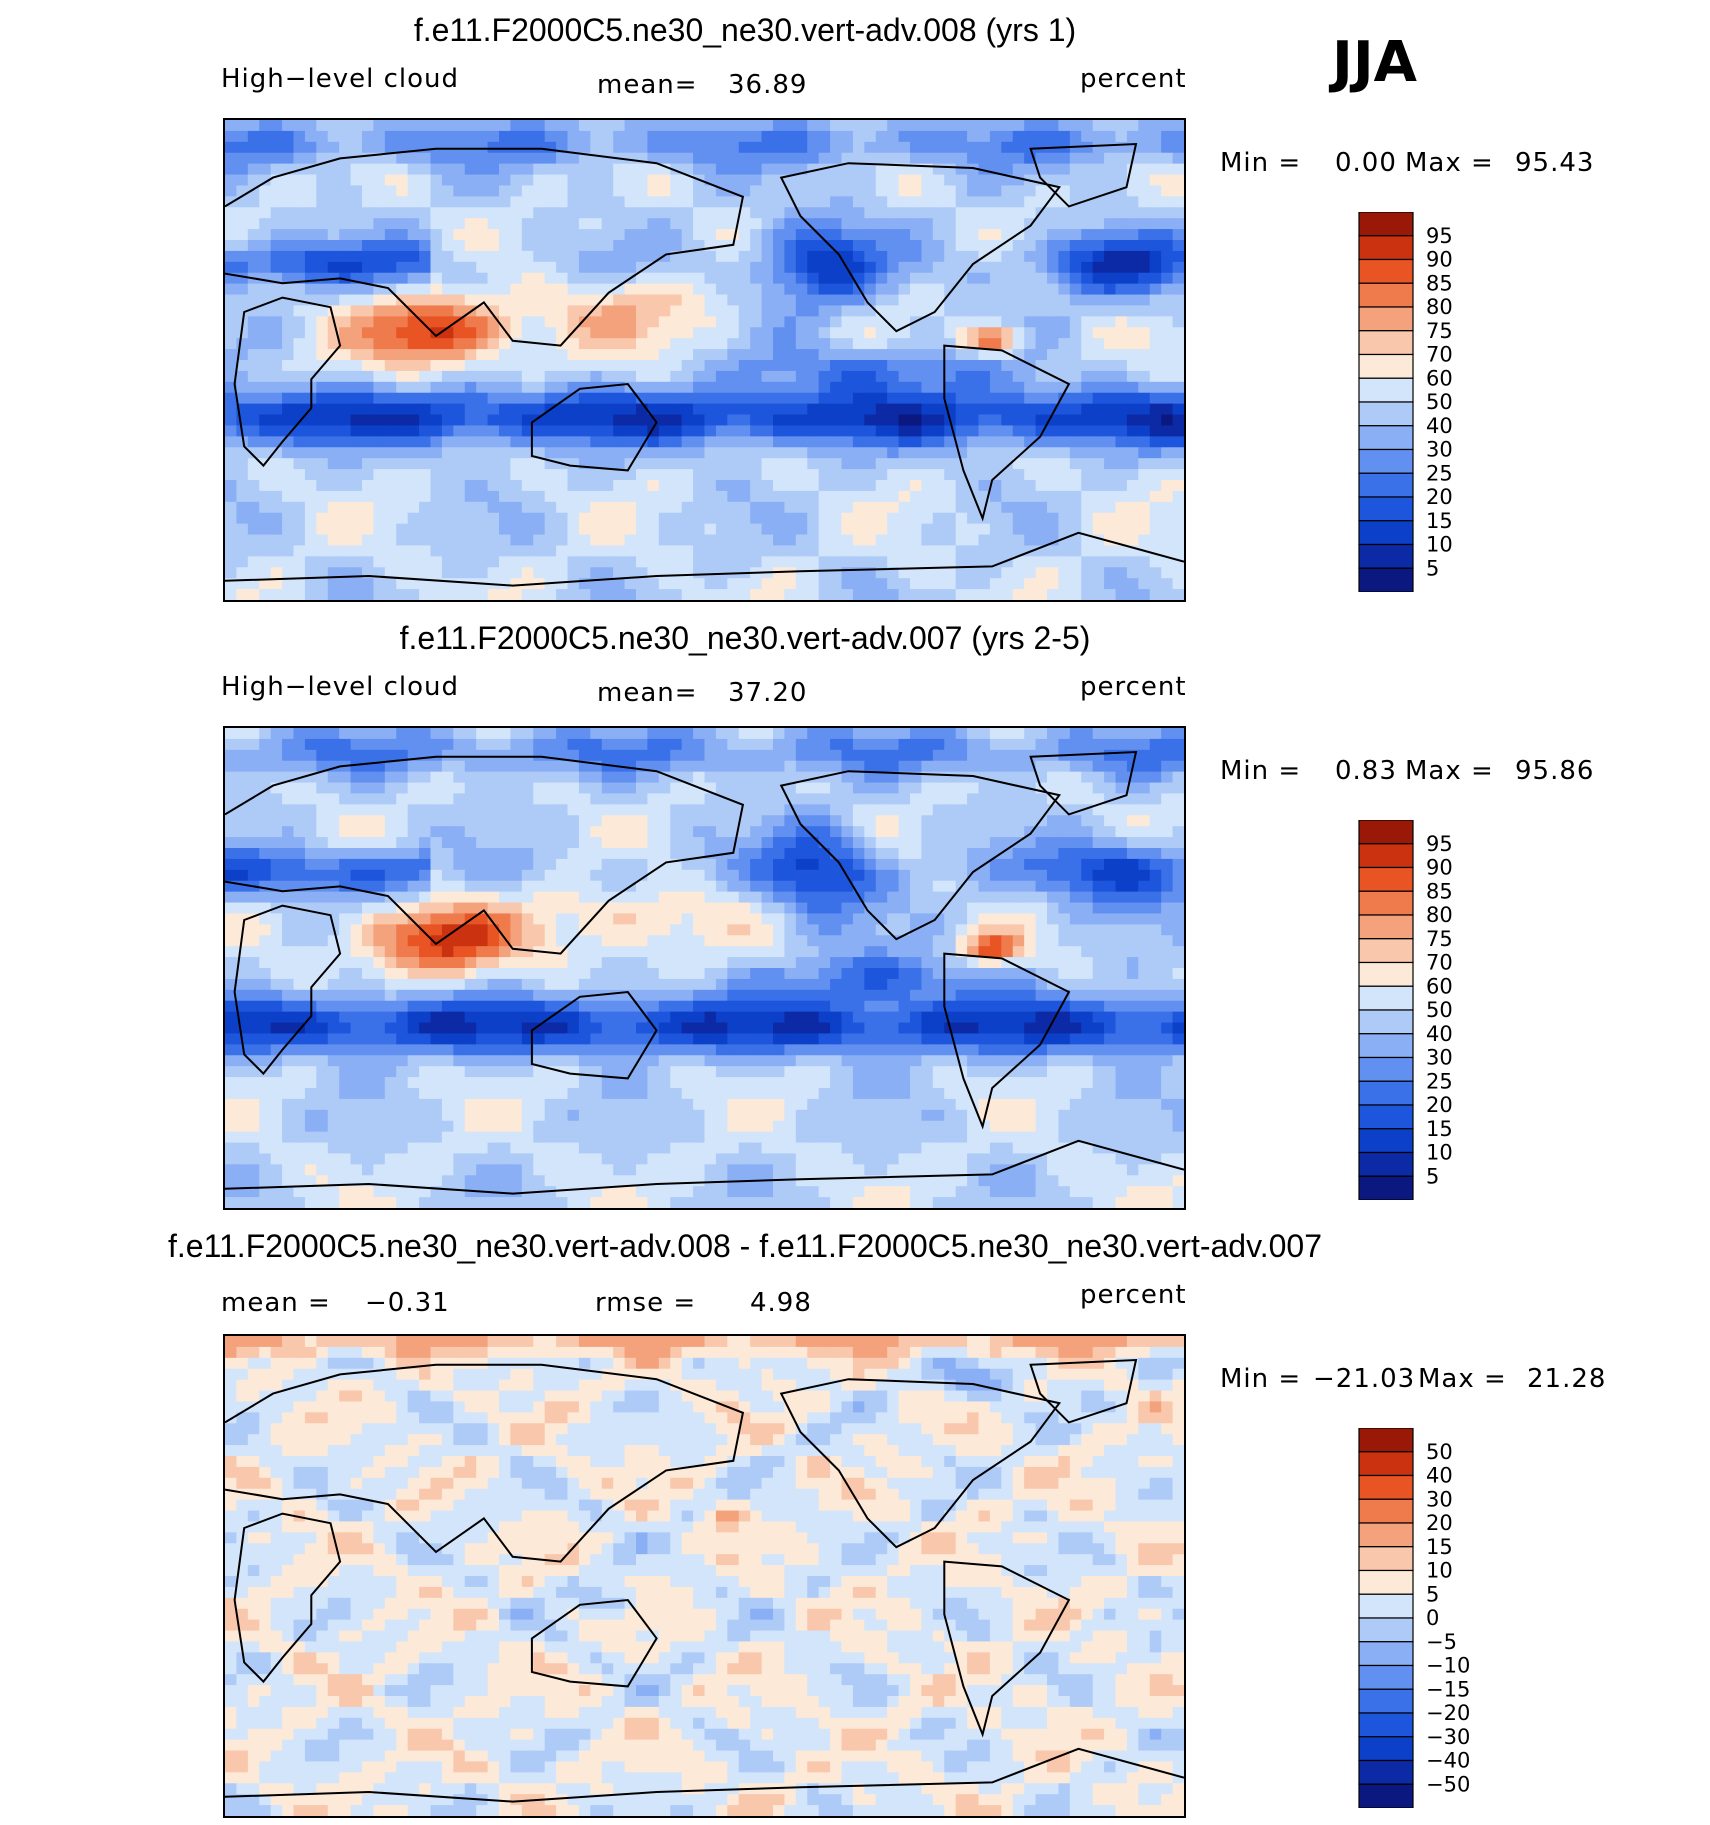  Describe the element at coordinates (1366, 771) in the screenshot. I see `panel-2-min-value: 0.83` at that location.